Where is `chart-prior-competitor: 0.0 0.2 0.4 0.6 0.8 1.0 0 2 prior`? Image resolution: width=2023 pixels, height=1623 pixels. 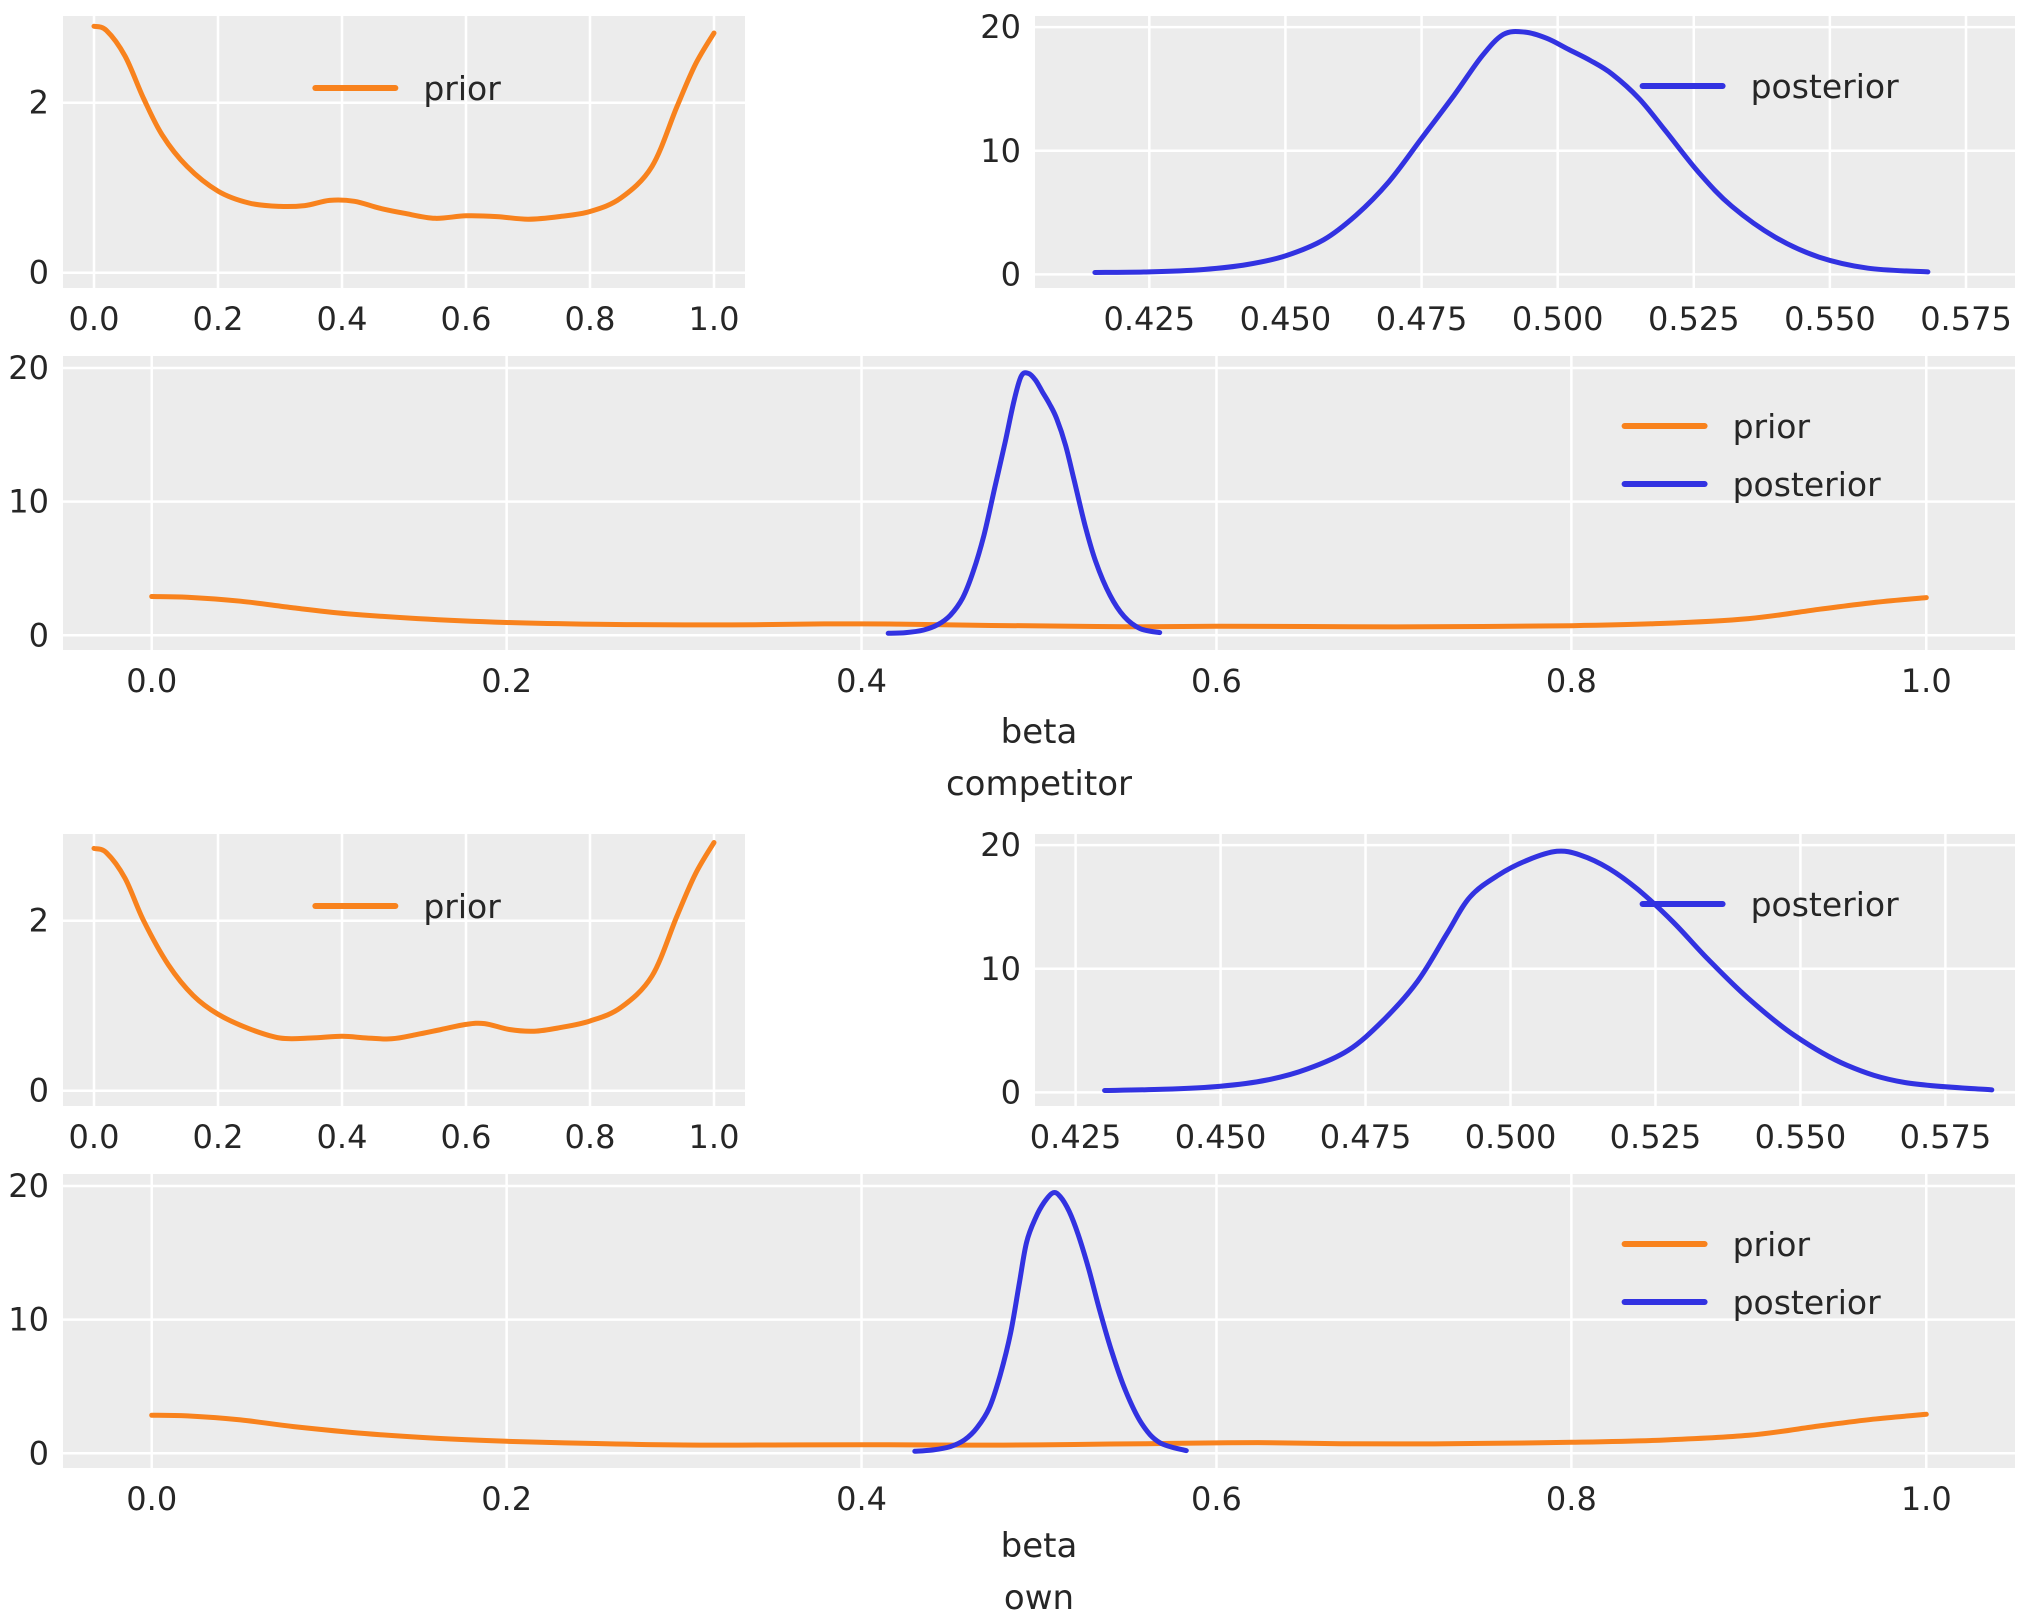
chart-prior-competitor: 0.0 0.2 0.4 0.6 0.8 1.0 0 2 prior is located at coordinates (378, 175).